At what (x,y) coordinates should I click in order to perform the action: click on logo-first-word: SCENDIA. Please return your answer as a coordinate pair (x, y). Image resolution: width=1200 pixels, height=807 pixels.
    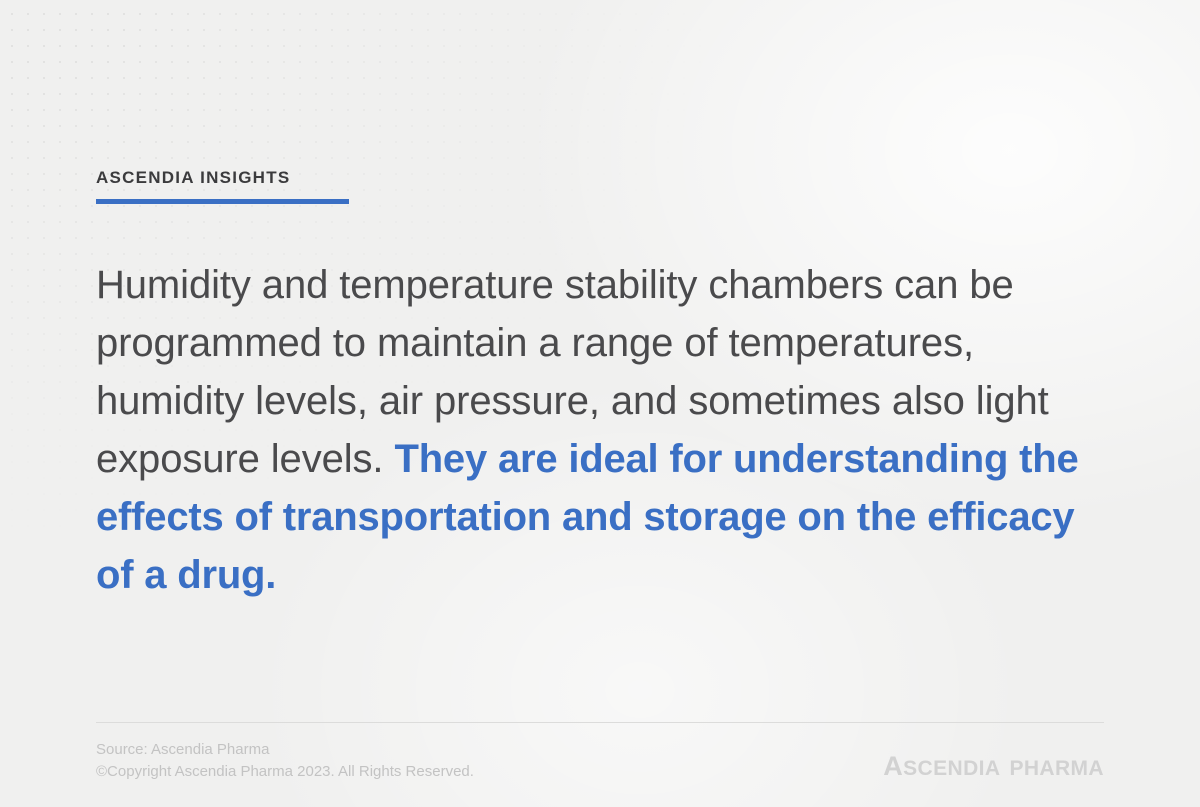
    Looking at the image, I should click on (952, 768).